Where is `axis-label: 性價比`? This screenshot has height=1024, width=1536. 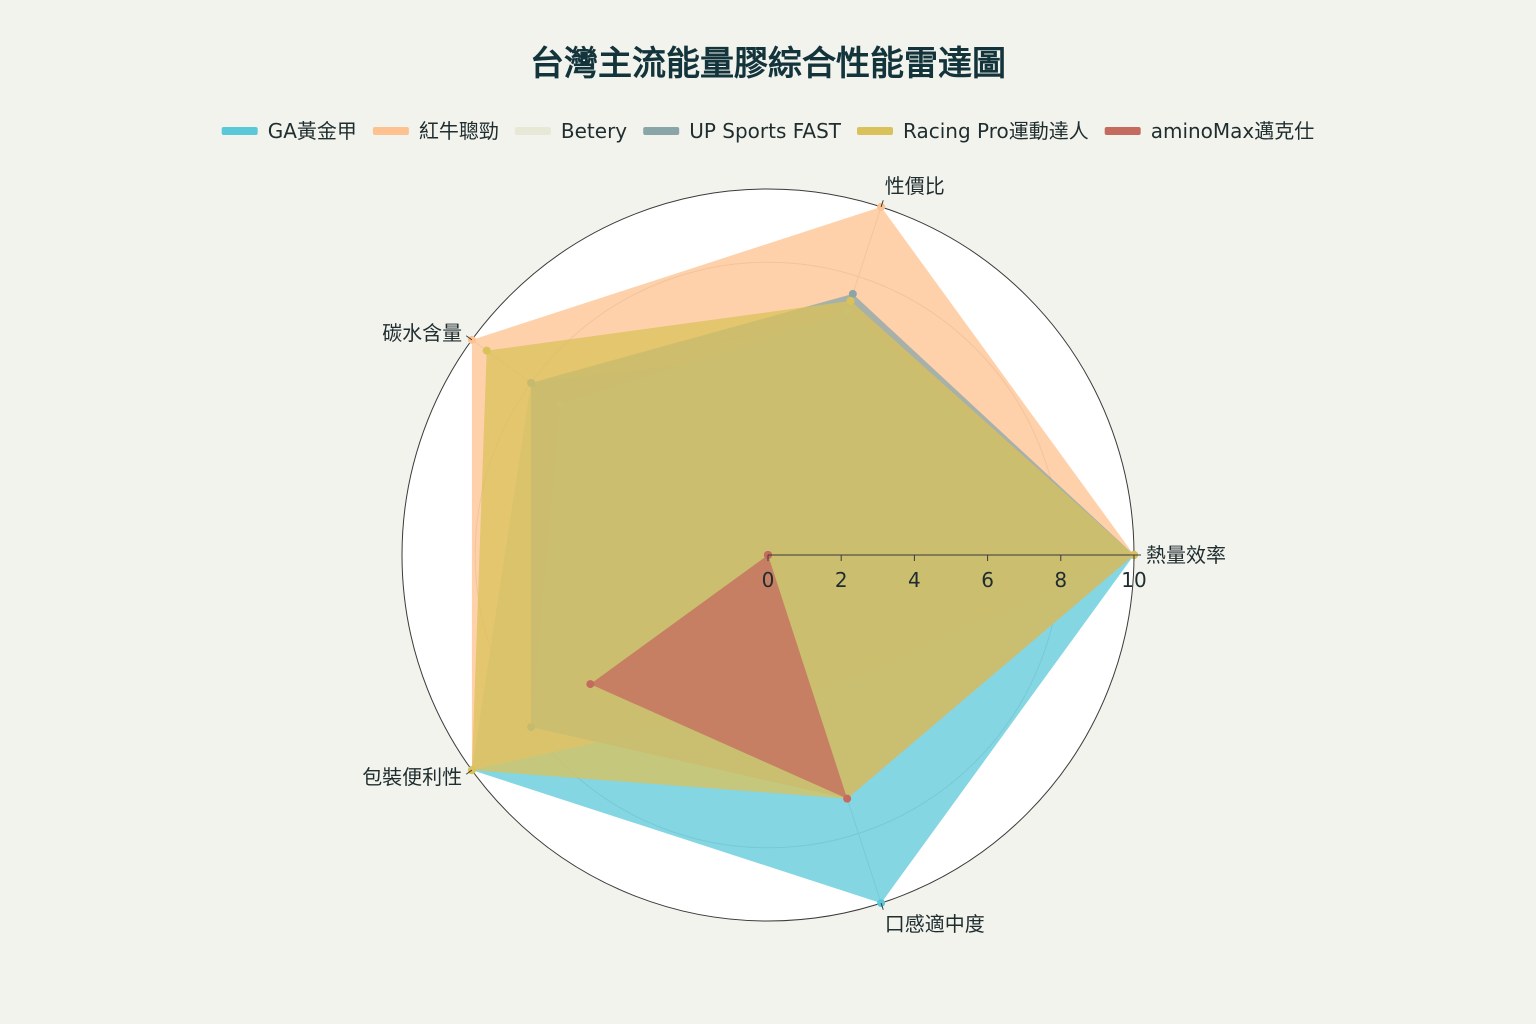 axis-label: 性價比 is located at coordinates (915, 186).